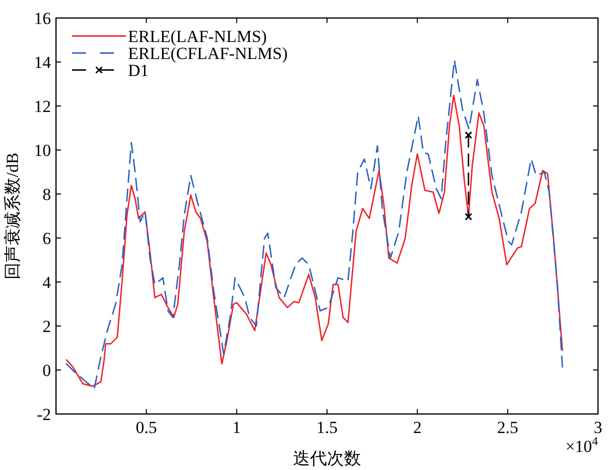 This screenshot has height=470, width=611. Describe the element at coordinates (146, 427) in the screenshot. I see `x-tick-label: 0.5` at that location.